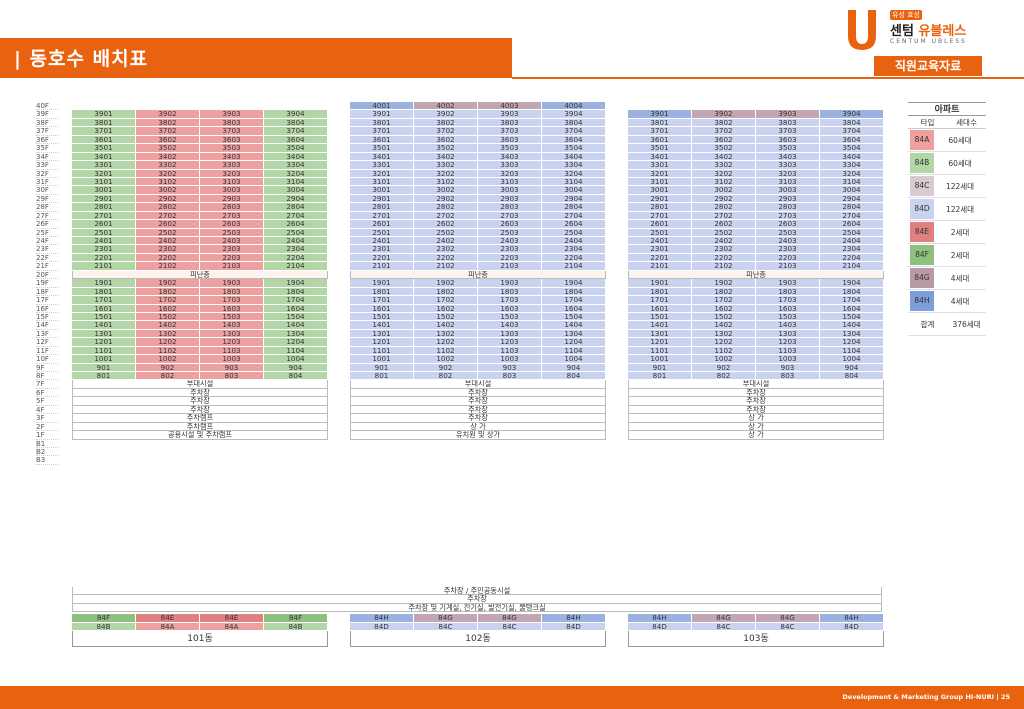 The height and width of the screenshot is (709, 1024). I want to click on podium-cell: 주차장, so click(200, 401).